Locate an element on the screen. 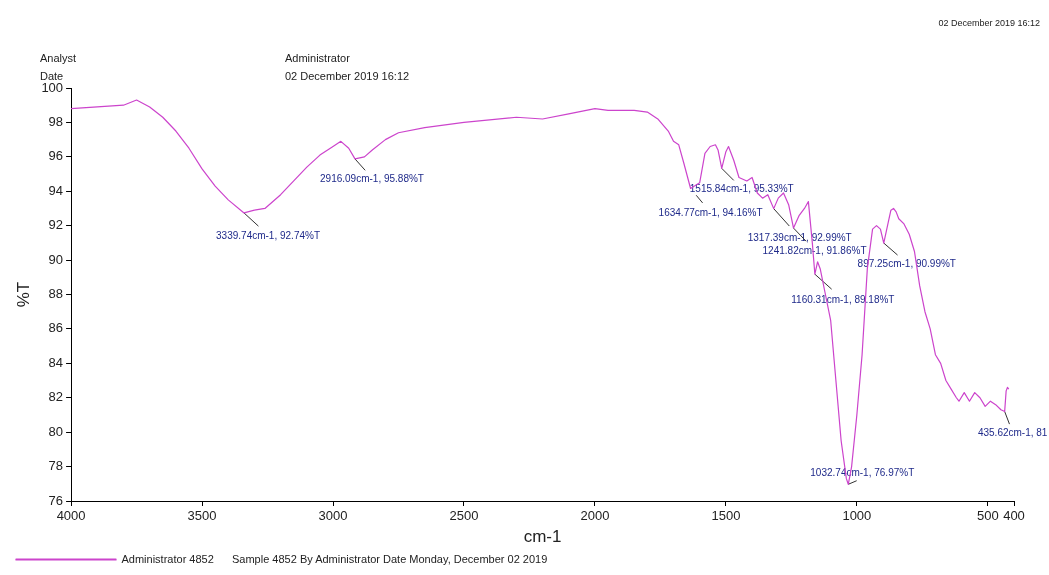  x-tick-label: 3000 is located at coordinates (333, 516).